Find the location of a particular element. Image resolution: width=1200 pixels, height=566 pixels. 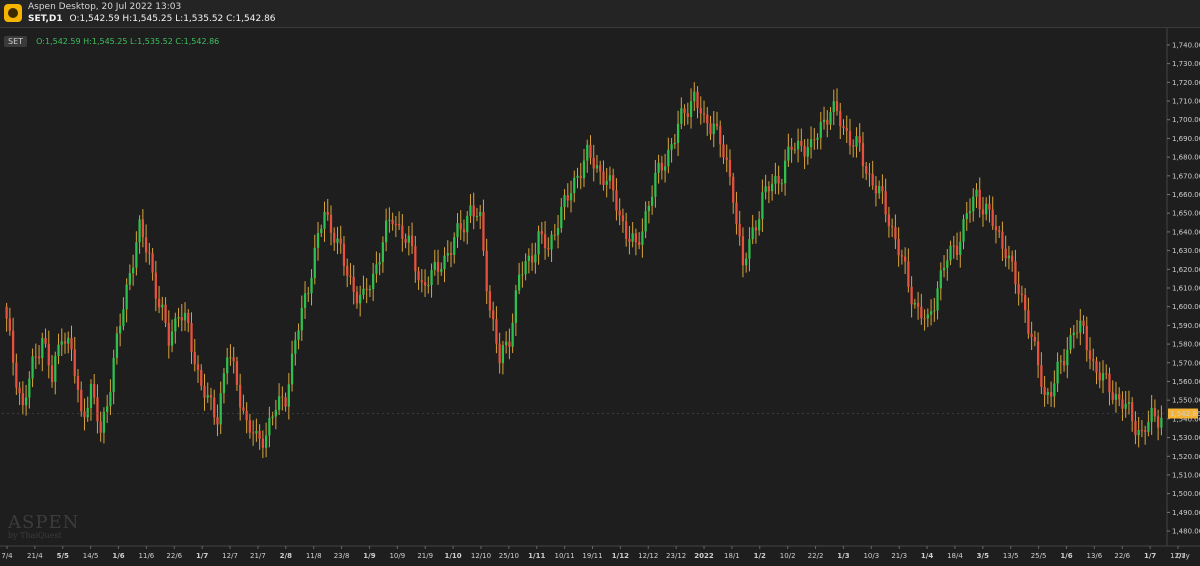

legend-symbol: SET is located at coordinates (16, 41).